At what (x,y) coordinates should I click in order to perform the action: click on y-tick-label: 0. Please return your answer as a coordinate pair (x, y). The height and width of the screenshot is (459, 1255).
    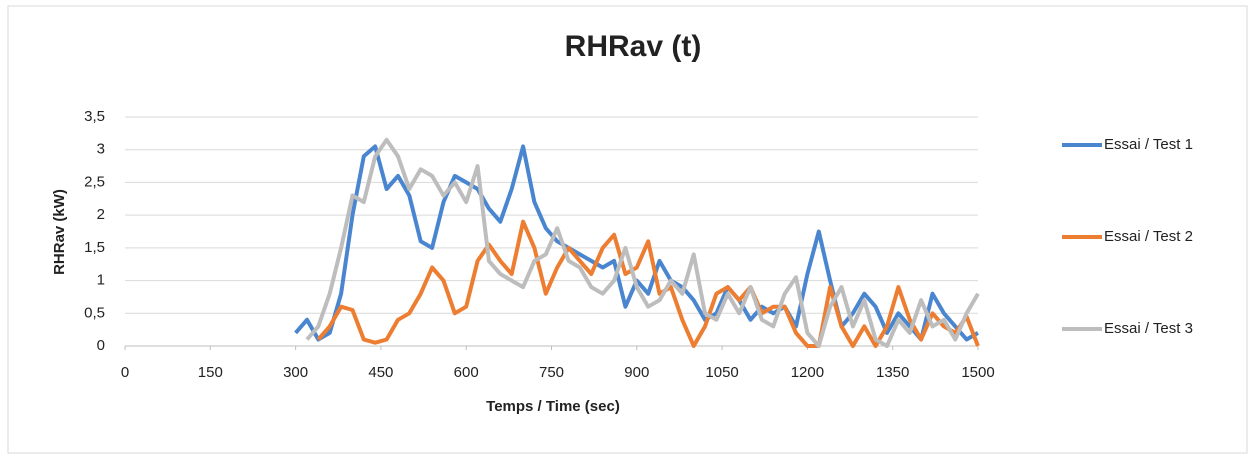
    Looking at the image, I should click on (101, 345).